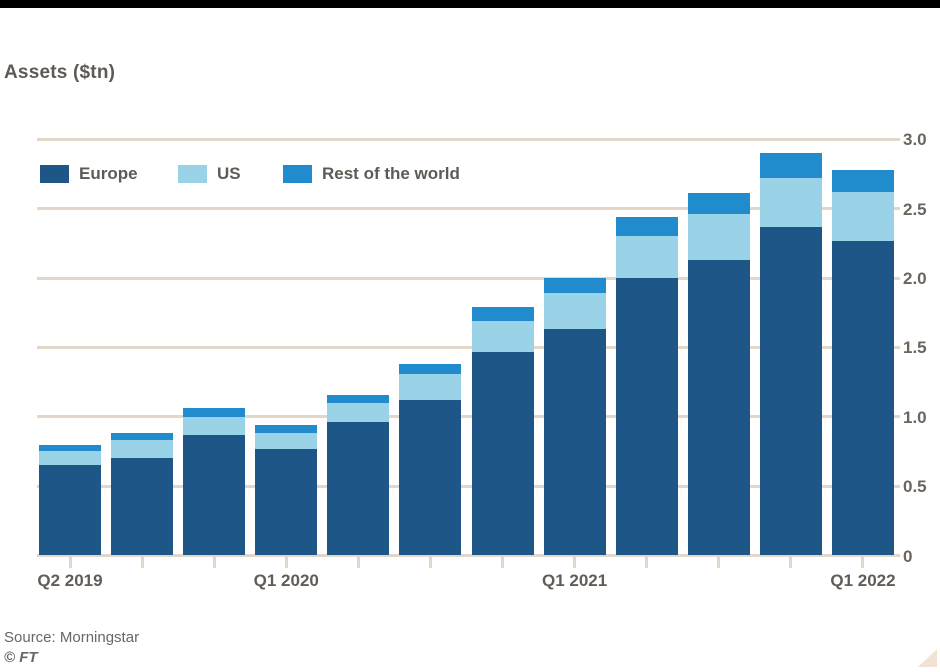 Image resolution: width=940 pixels, height=672 pixels. What do you see at coordinates (192, 174) in the screenshot?
I see `legend-swatch-us` at bounding box center [192, 174].